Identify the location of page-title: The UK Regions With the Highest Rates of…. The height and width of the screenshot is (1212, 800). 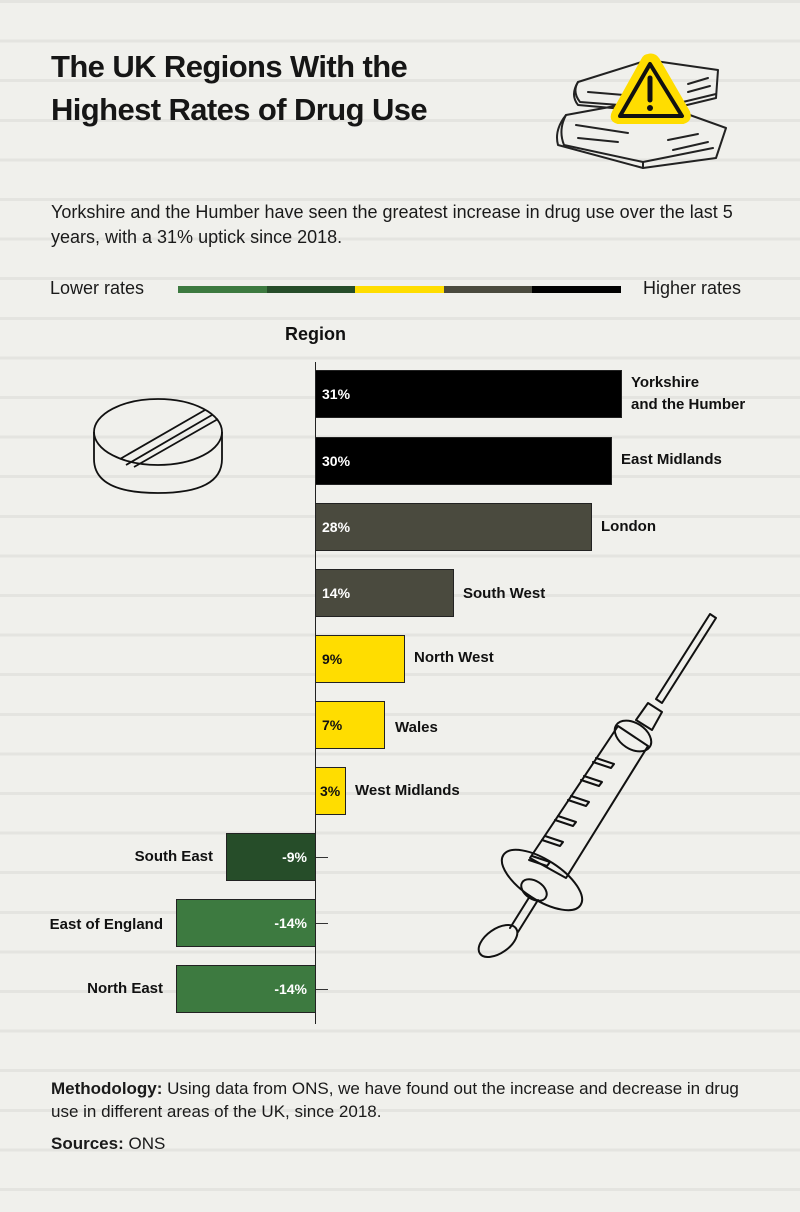
(239, 88).